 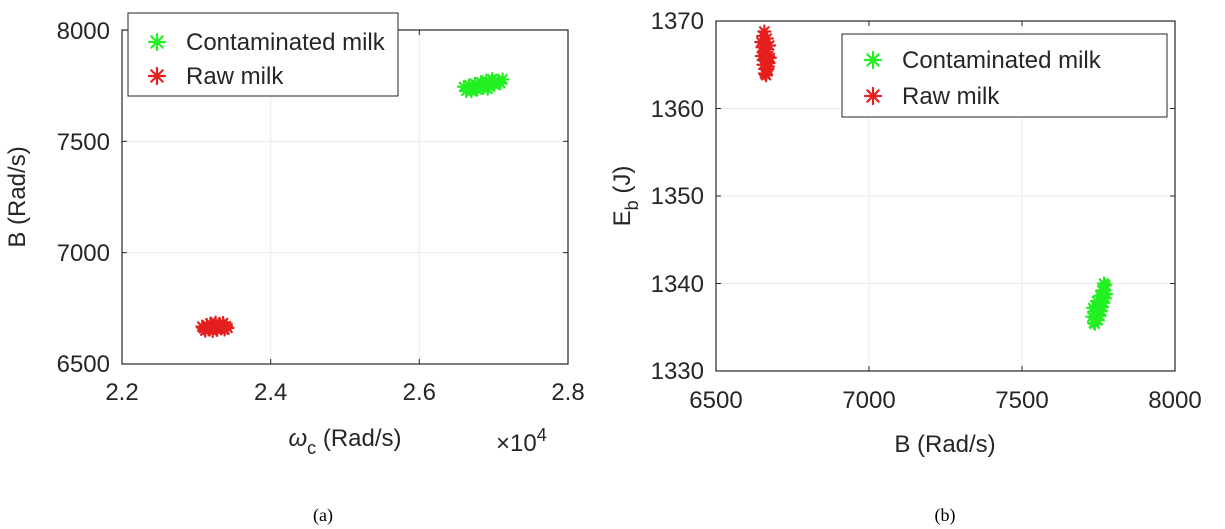 I want to click on chart-a-xtick-label: 2.4, so click(x=270, y=392).